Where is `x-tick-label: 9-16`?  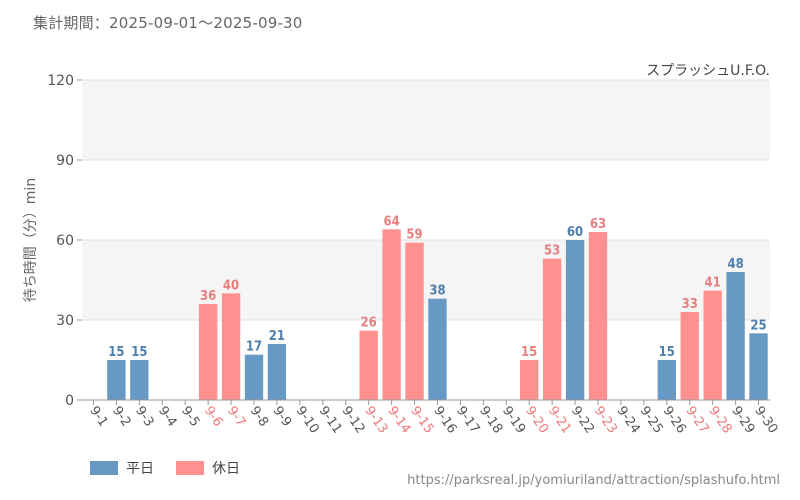 x-tick-label: 9-16 is located at coordinates (444, 420).